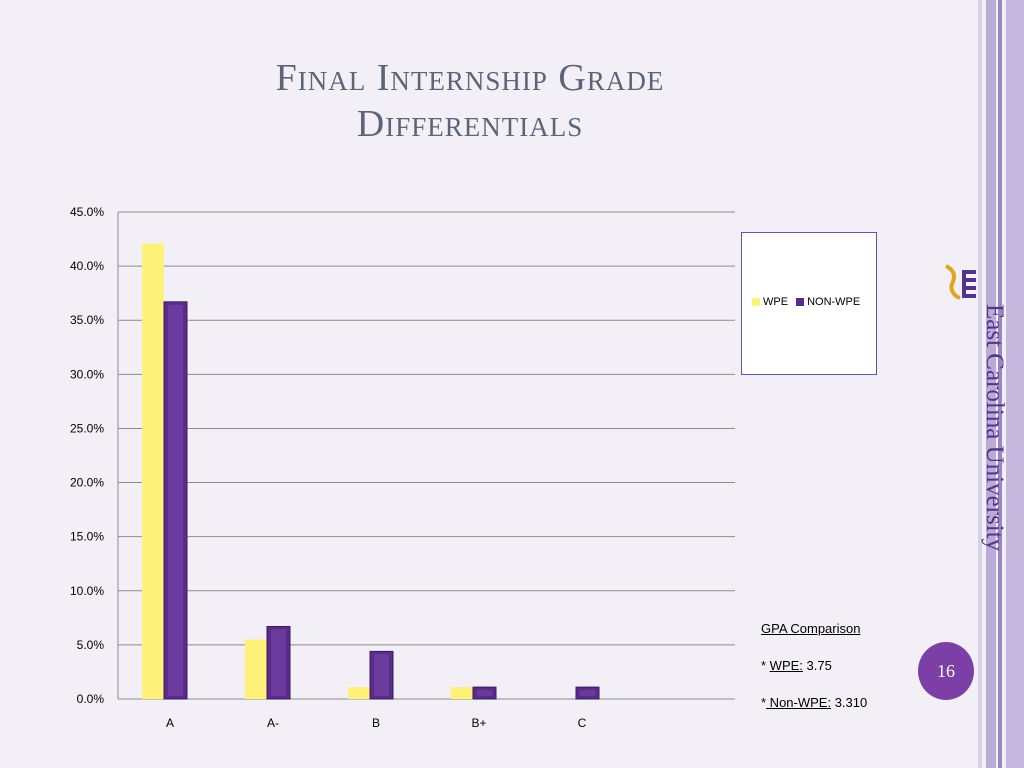 Image resolution: width=1024 pixels, height=768 pixels. What do you see at coordinates (811, 628) in the screenshot?
I see `gpa-heading: GPA Comparison` at bounding box center [811, 628].